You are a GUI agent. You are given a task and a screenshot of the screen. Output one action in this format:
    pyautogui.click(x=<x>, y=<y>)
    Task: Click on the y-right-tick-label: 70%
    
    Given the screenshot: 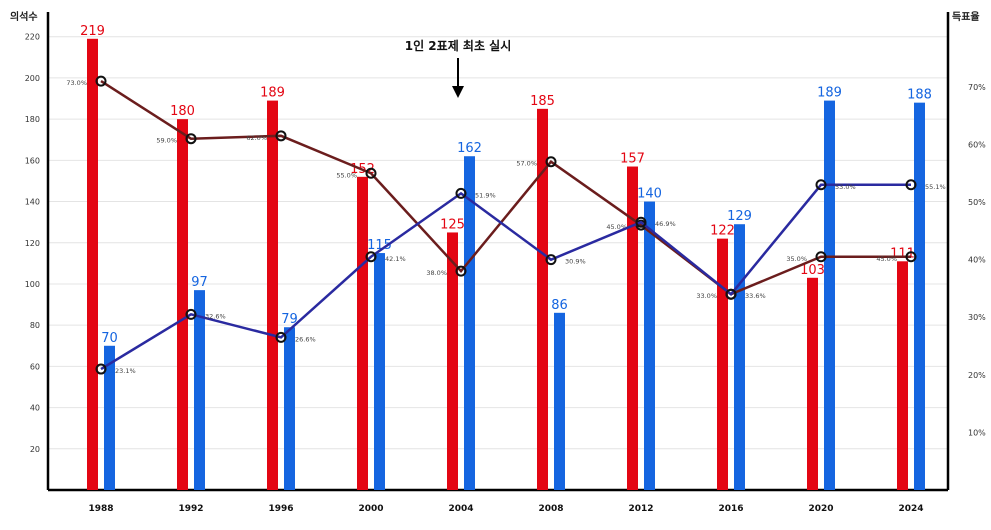 What is the action you would take?
    pyautogui.click(x=977, y=87)
    